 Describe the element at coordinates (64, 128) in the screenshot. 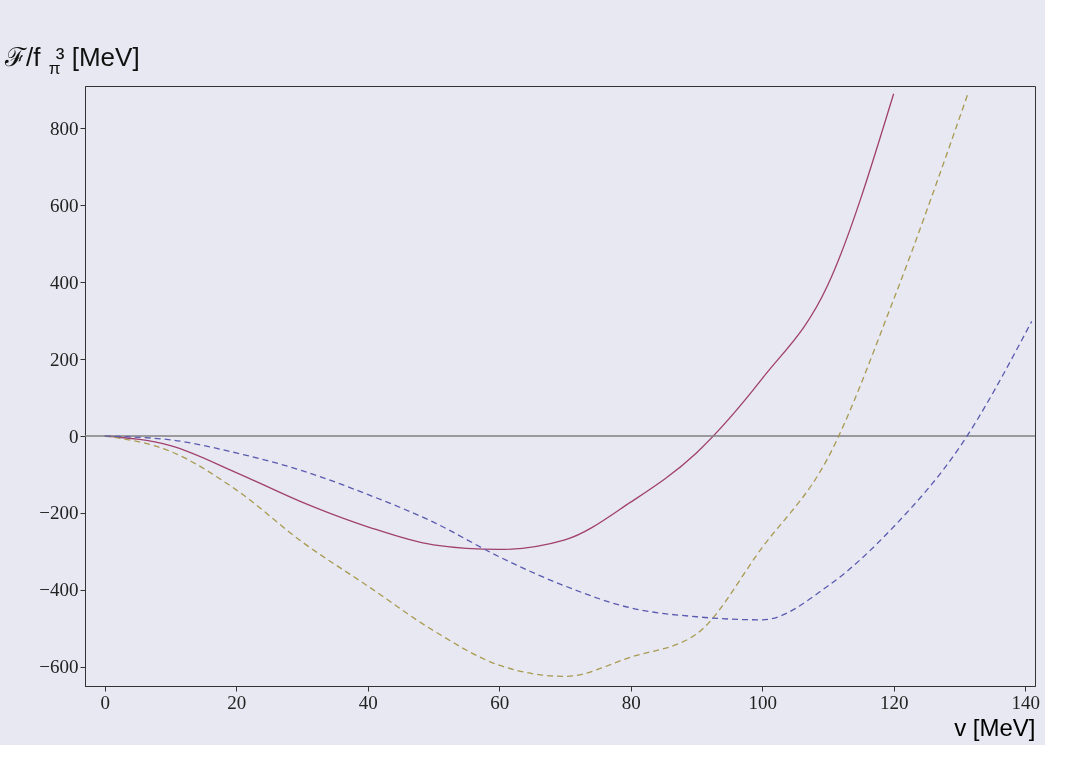

I see `y-tick-label: 800` at that location.